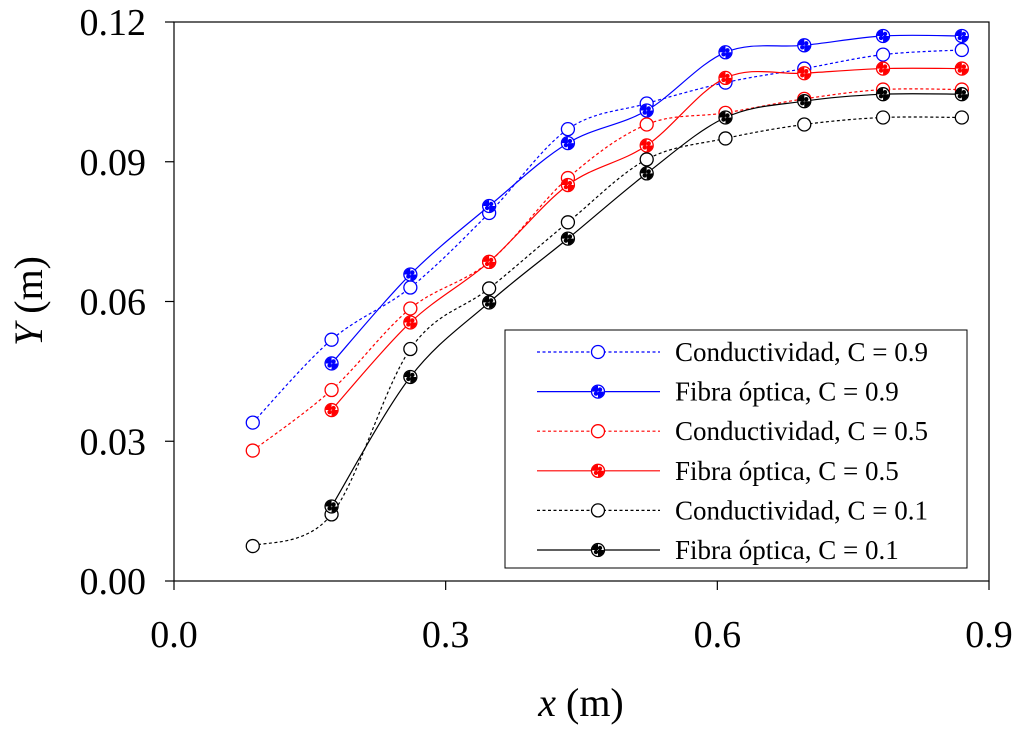 This screenshot has width=1024, height=734. Describe the element at coordinates (28, 333) in the screenshot. I see `y-axis-variable: Y` at that location.